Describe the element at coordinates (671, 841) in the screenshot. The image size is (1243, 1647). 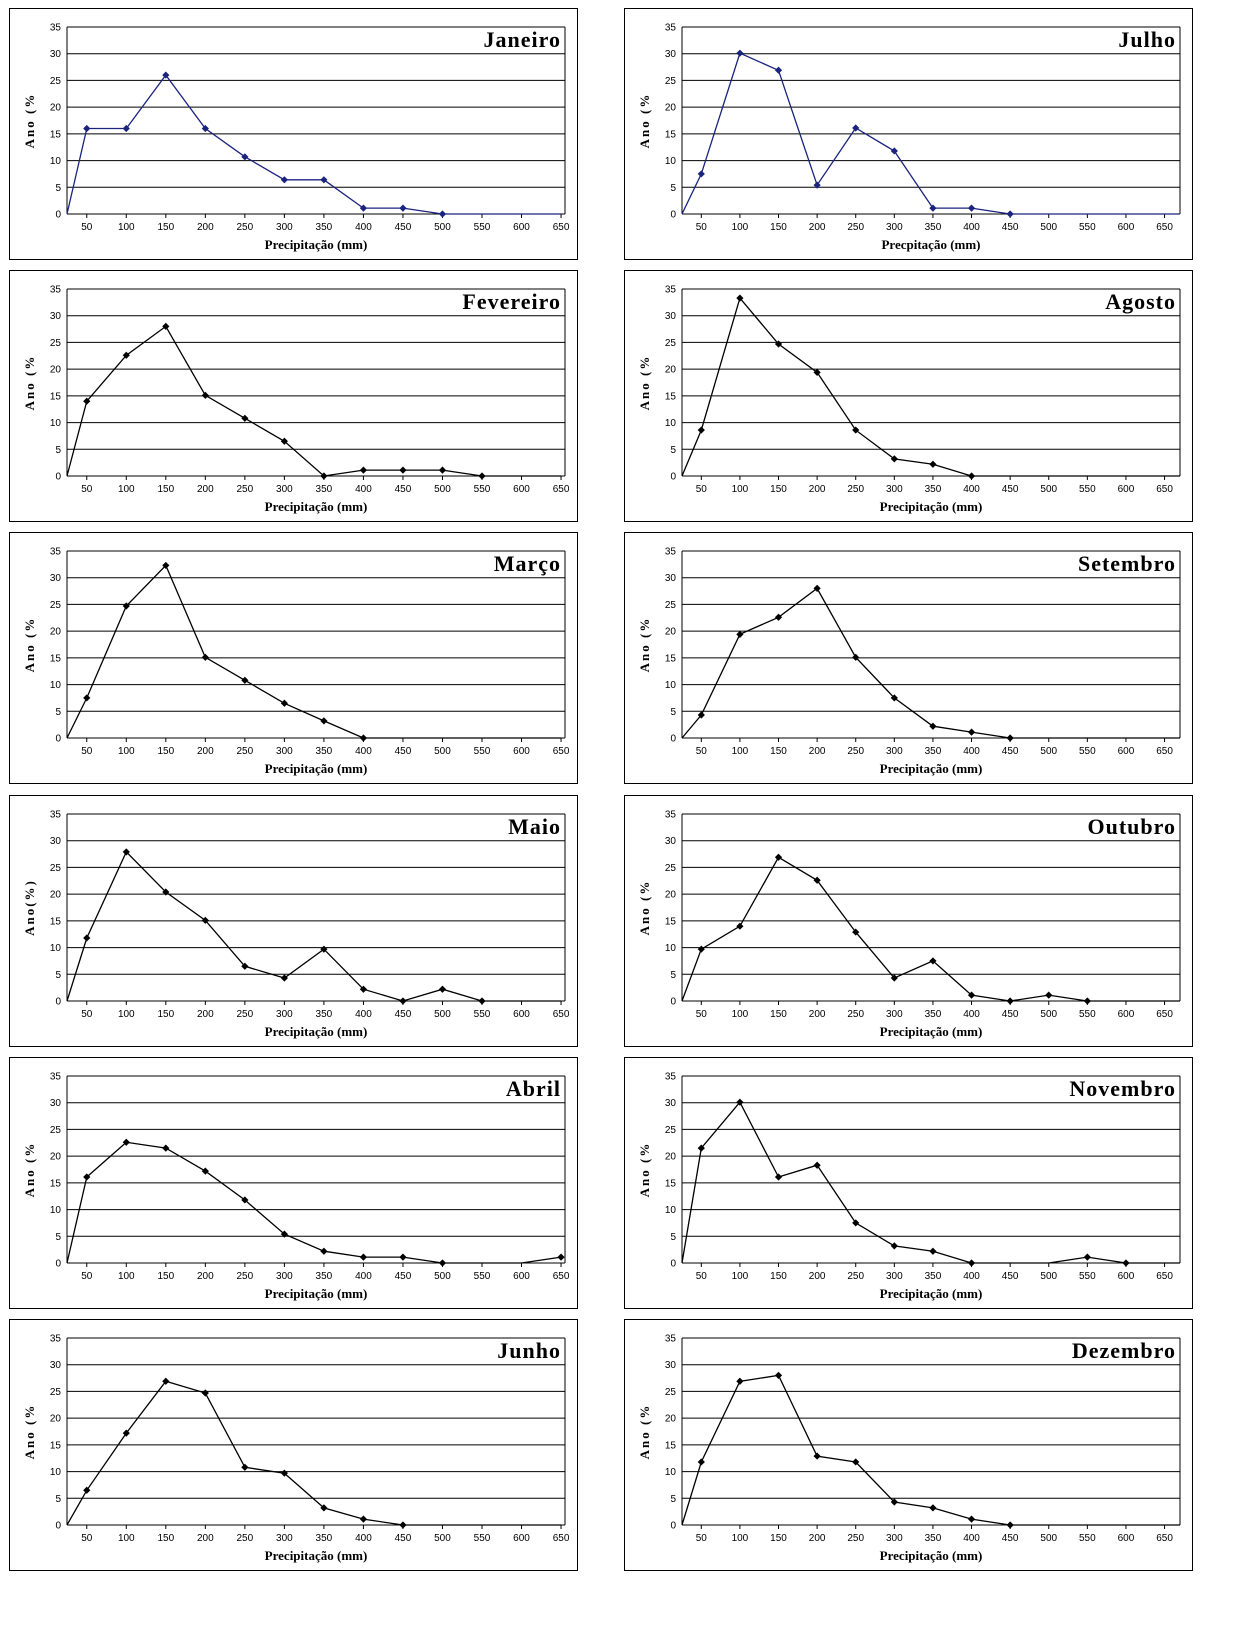
I see `y-tick-label: 30` at that location.